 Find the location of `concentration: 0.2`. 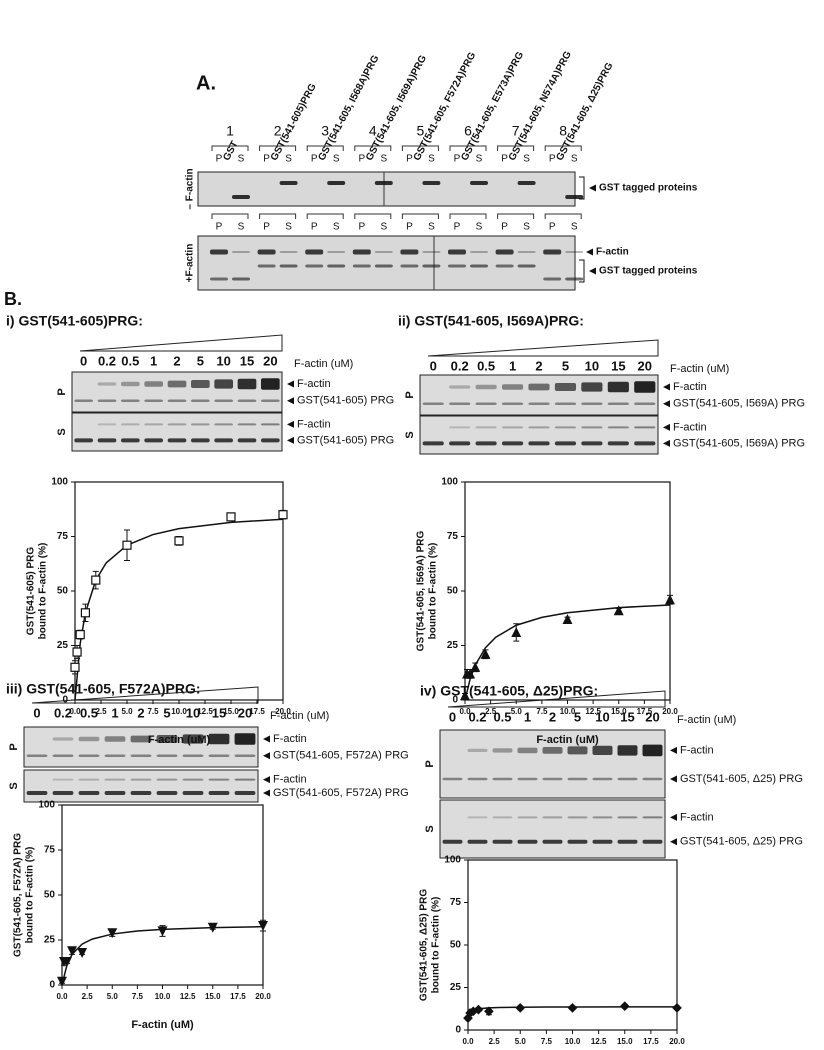

concentration: 0.2 is located at coordinates (460, 365).